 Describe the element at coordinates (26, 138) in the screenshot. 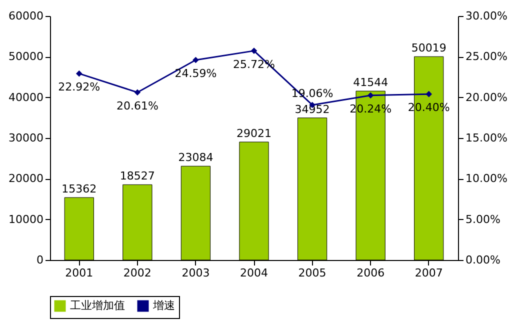

I see `y-tick-label: 30000` at that location.